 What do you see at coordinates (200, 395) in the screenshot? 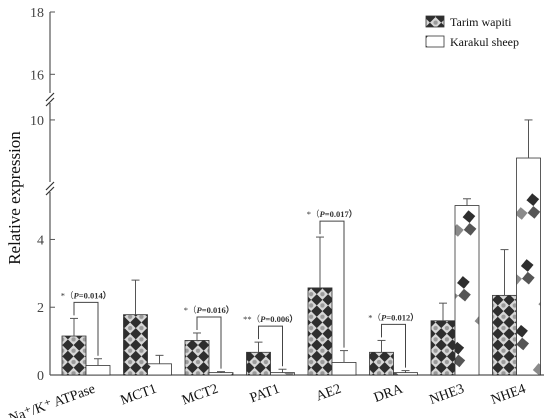
I see `x-tick-label: MCT2` at bounding box center [200, 395].